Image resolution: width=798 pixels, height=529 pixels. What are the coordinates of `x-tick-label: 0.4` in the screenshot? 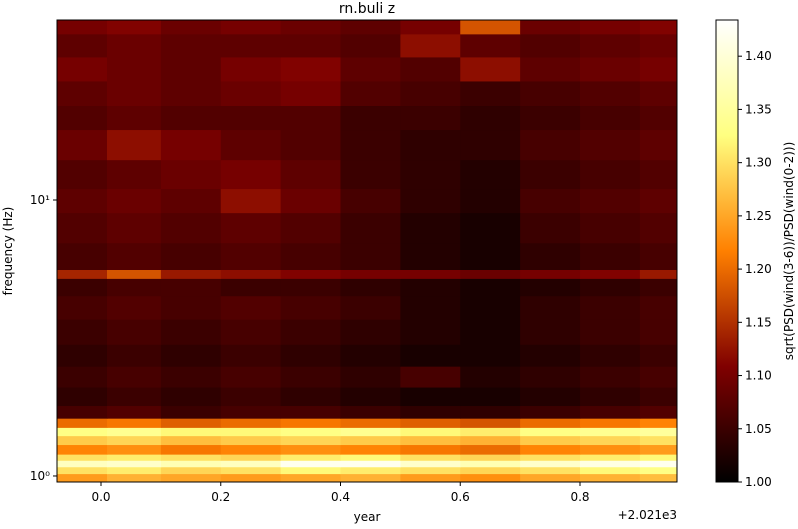 It's located at (340, 497).